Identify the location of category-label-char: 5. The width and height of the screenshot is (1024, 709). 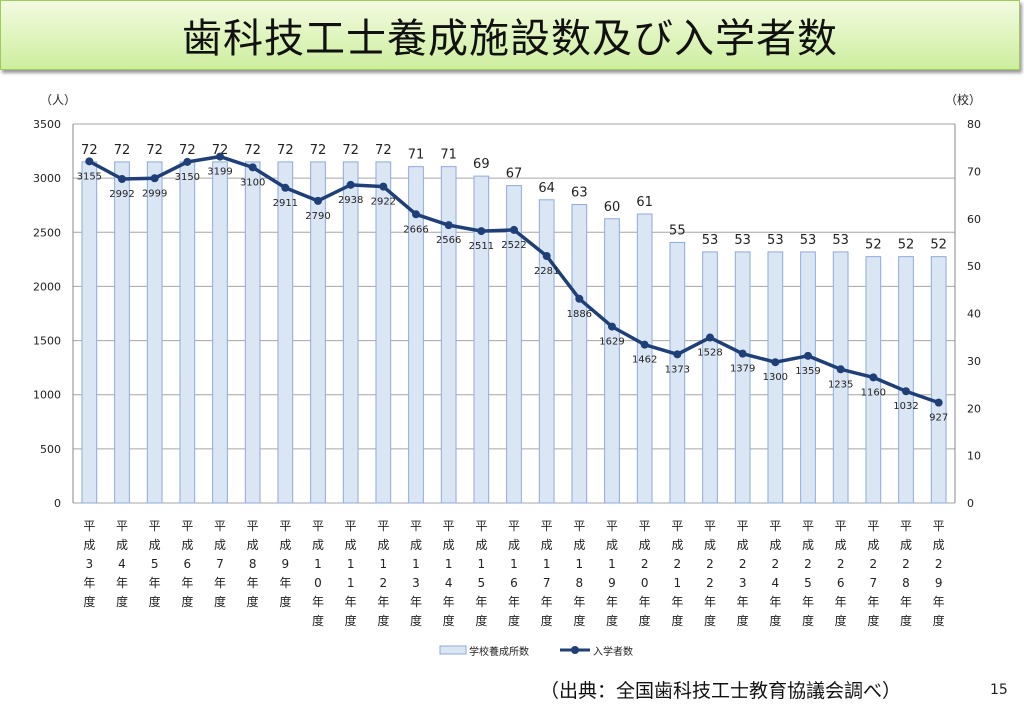
(155, 564).